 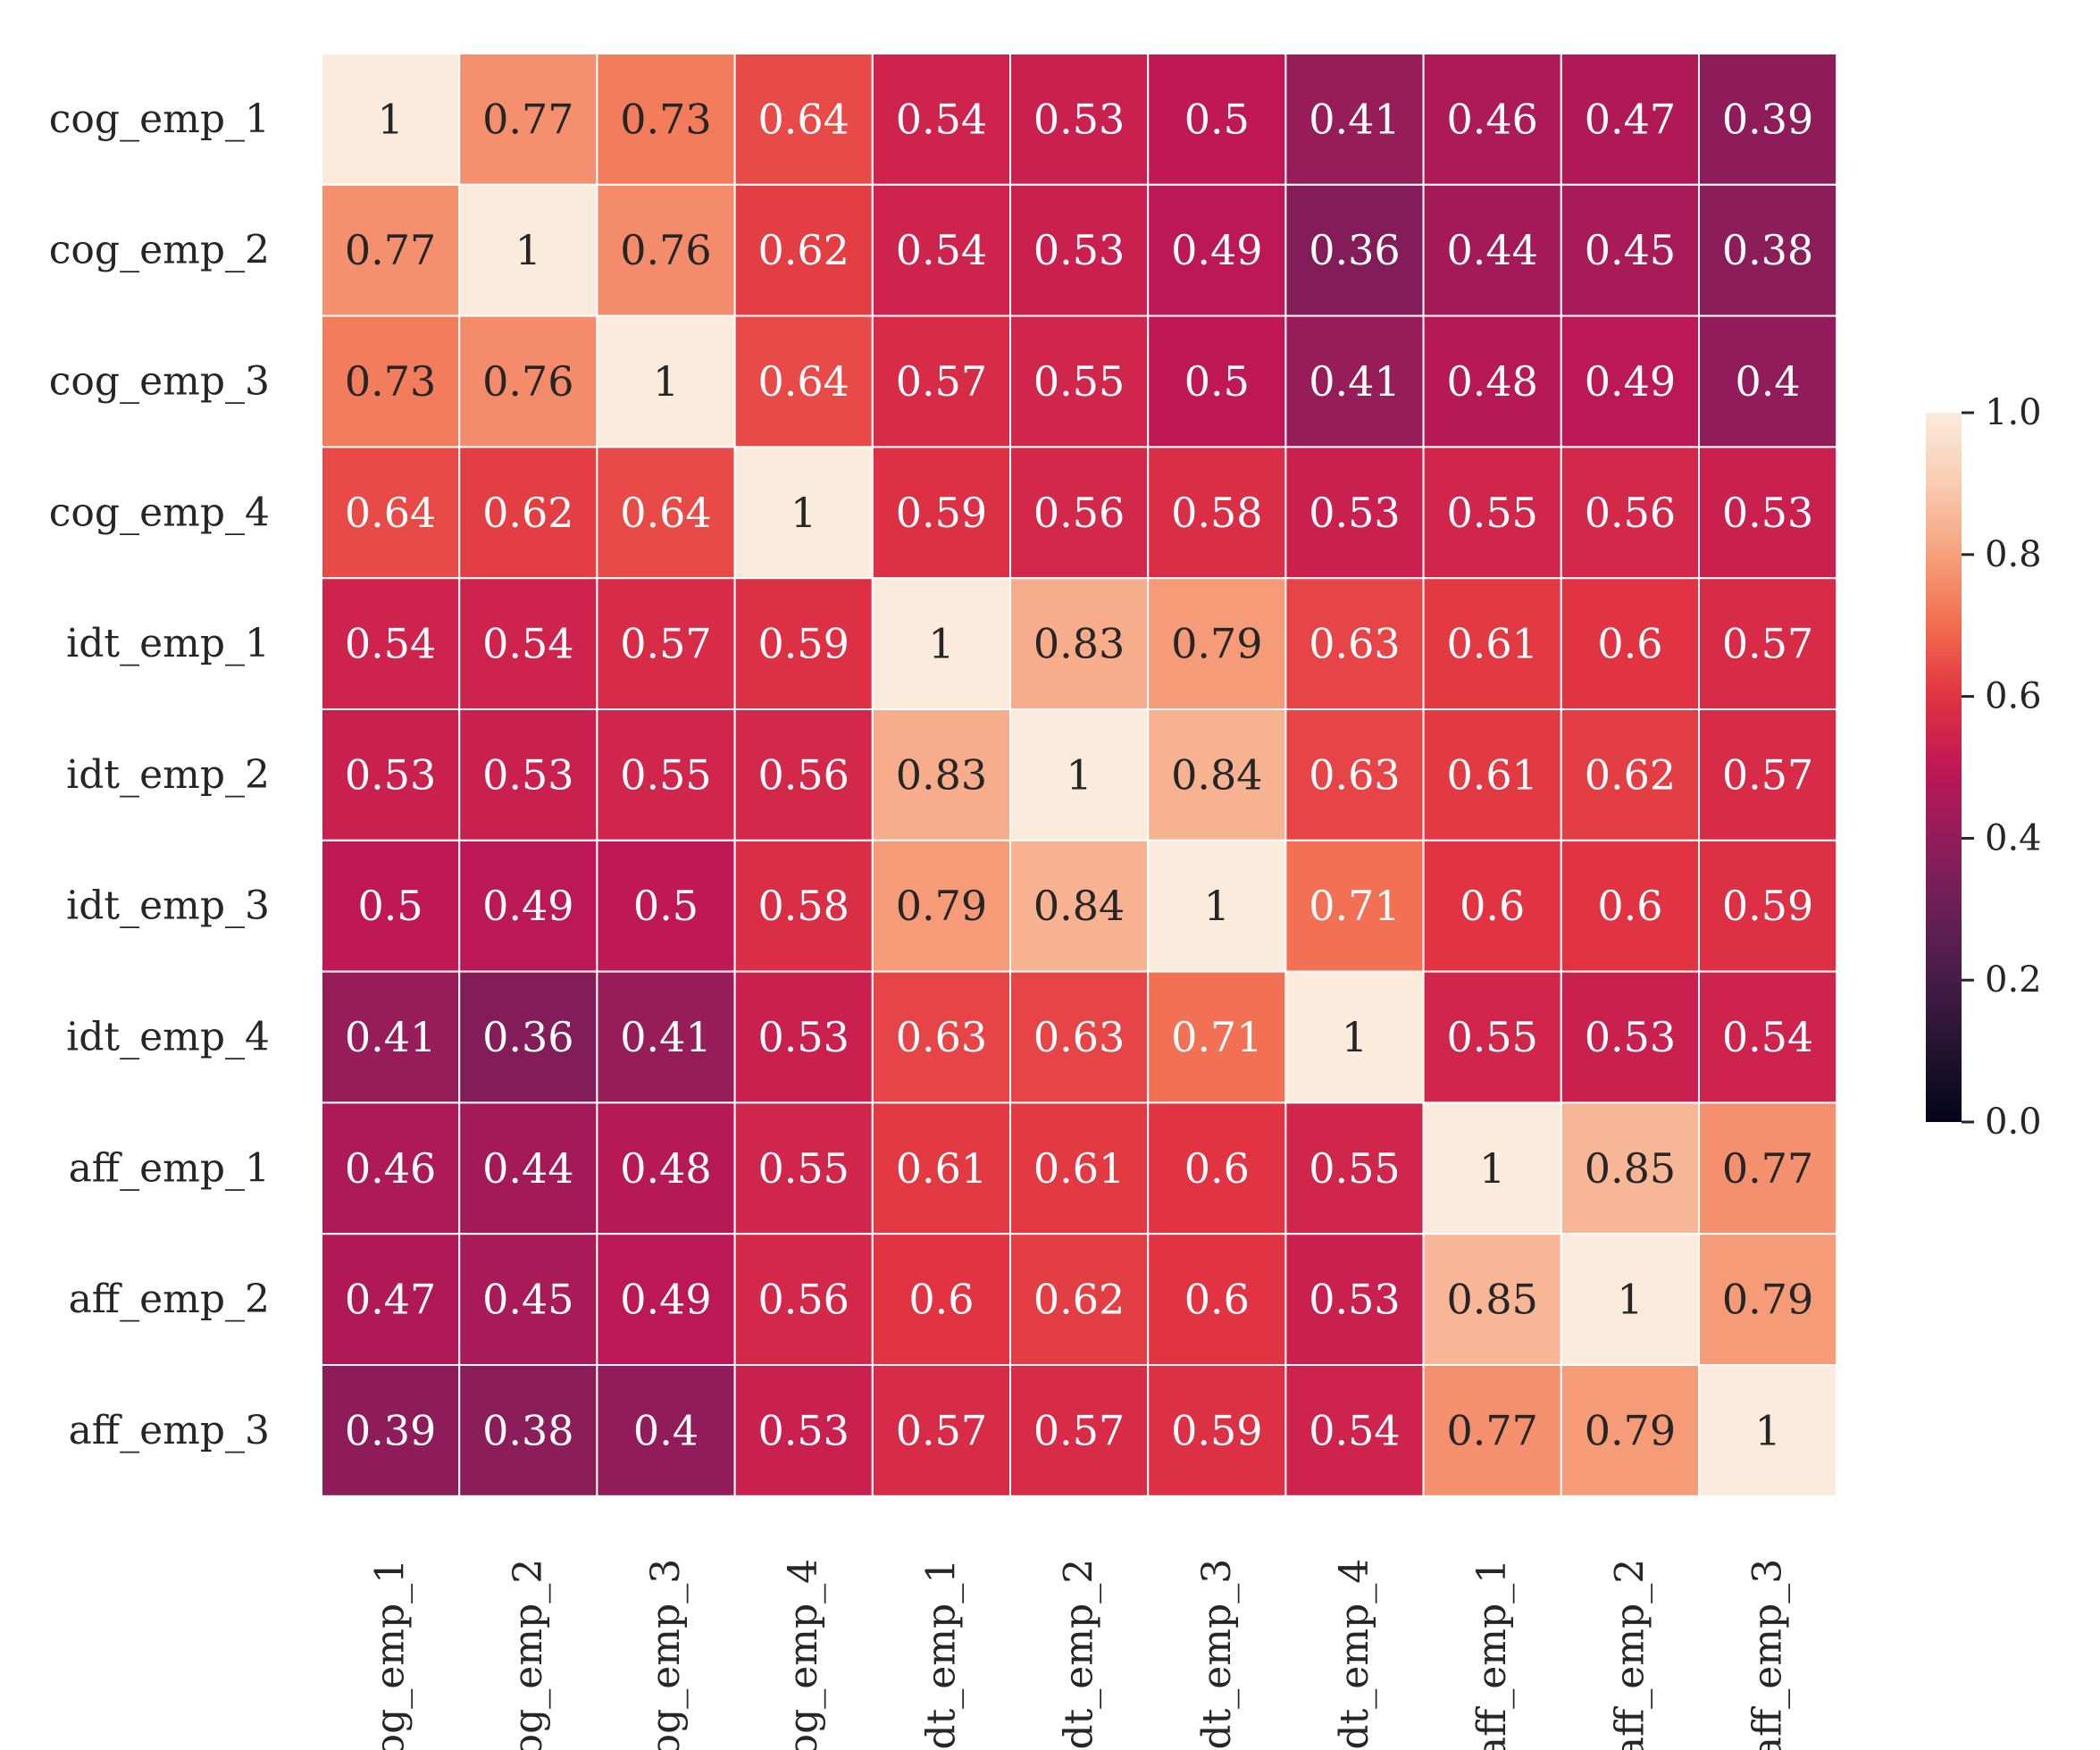 I want to click on cell-value-label-r1-c11: 0.39, so click(x=1767, y=119).